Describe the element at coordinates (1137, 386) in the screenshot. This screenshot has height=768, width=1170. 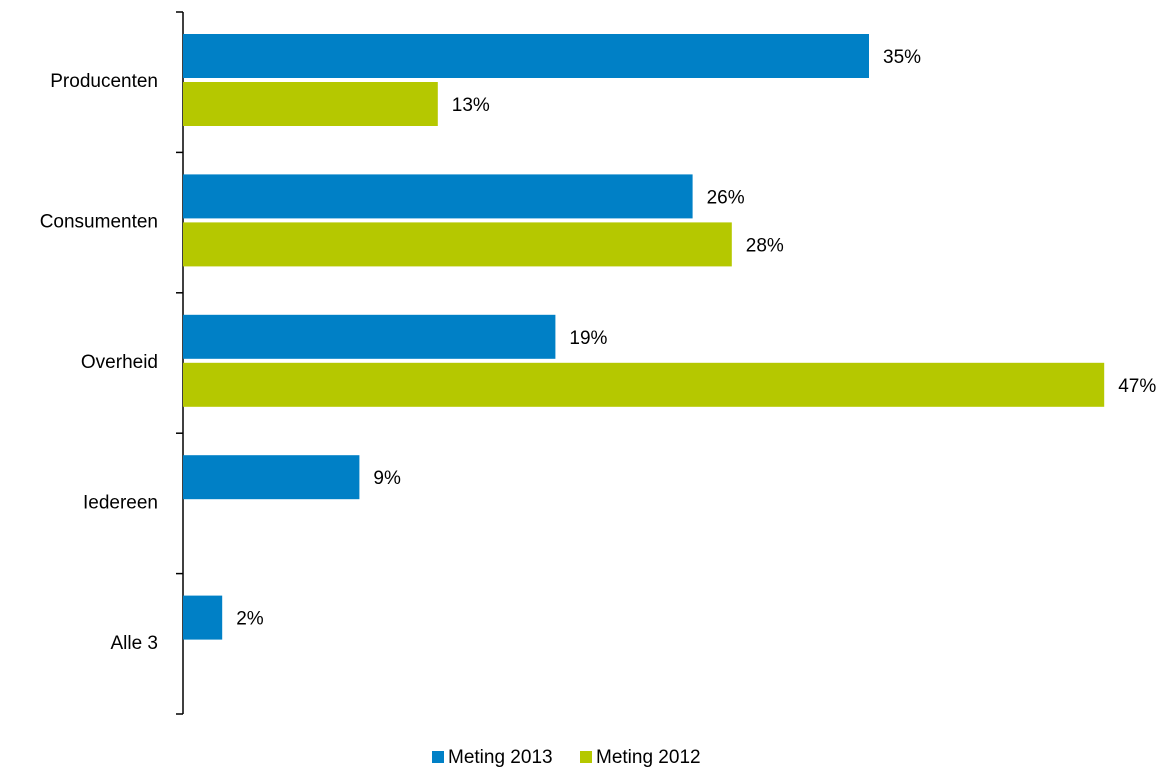
I see `data-label: 47%` at that location.